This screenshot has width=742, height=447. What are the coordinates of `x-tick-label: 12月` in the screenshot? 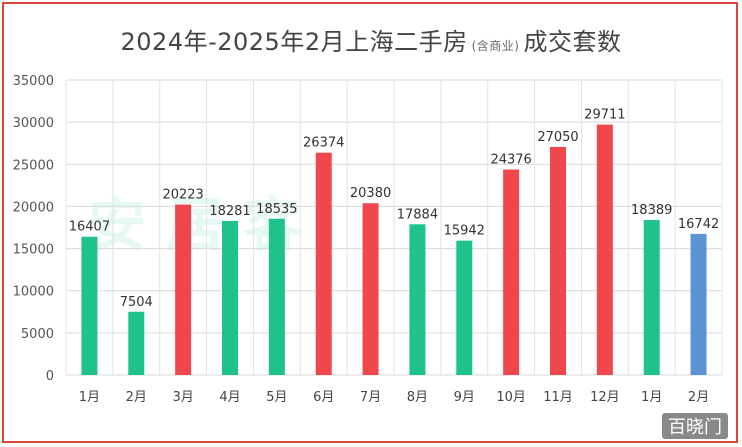 It's located at (605, 397).